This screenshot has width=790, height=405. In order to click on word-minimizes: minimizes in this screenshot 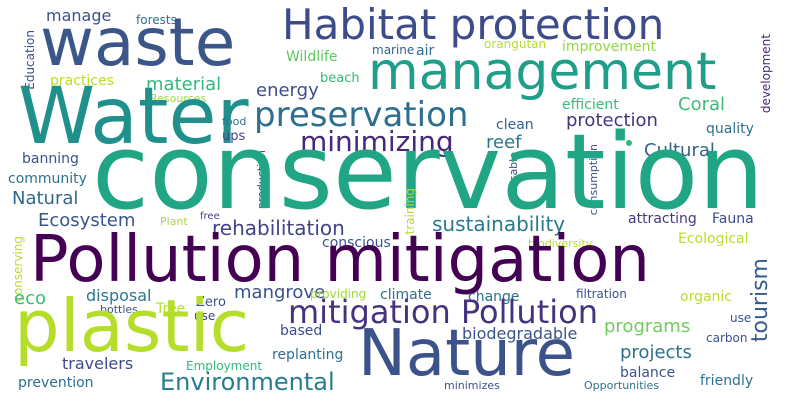, I will do `click(472, 385)`.